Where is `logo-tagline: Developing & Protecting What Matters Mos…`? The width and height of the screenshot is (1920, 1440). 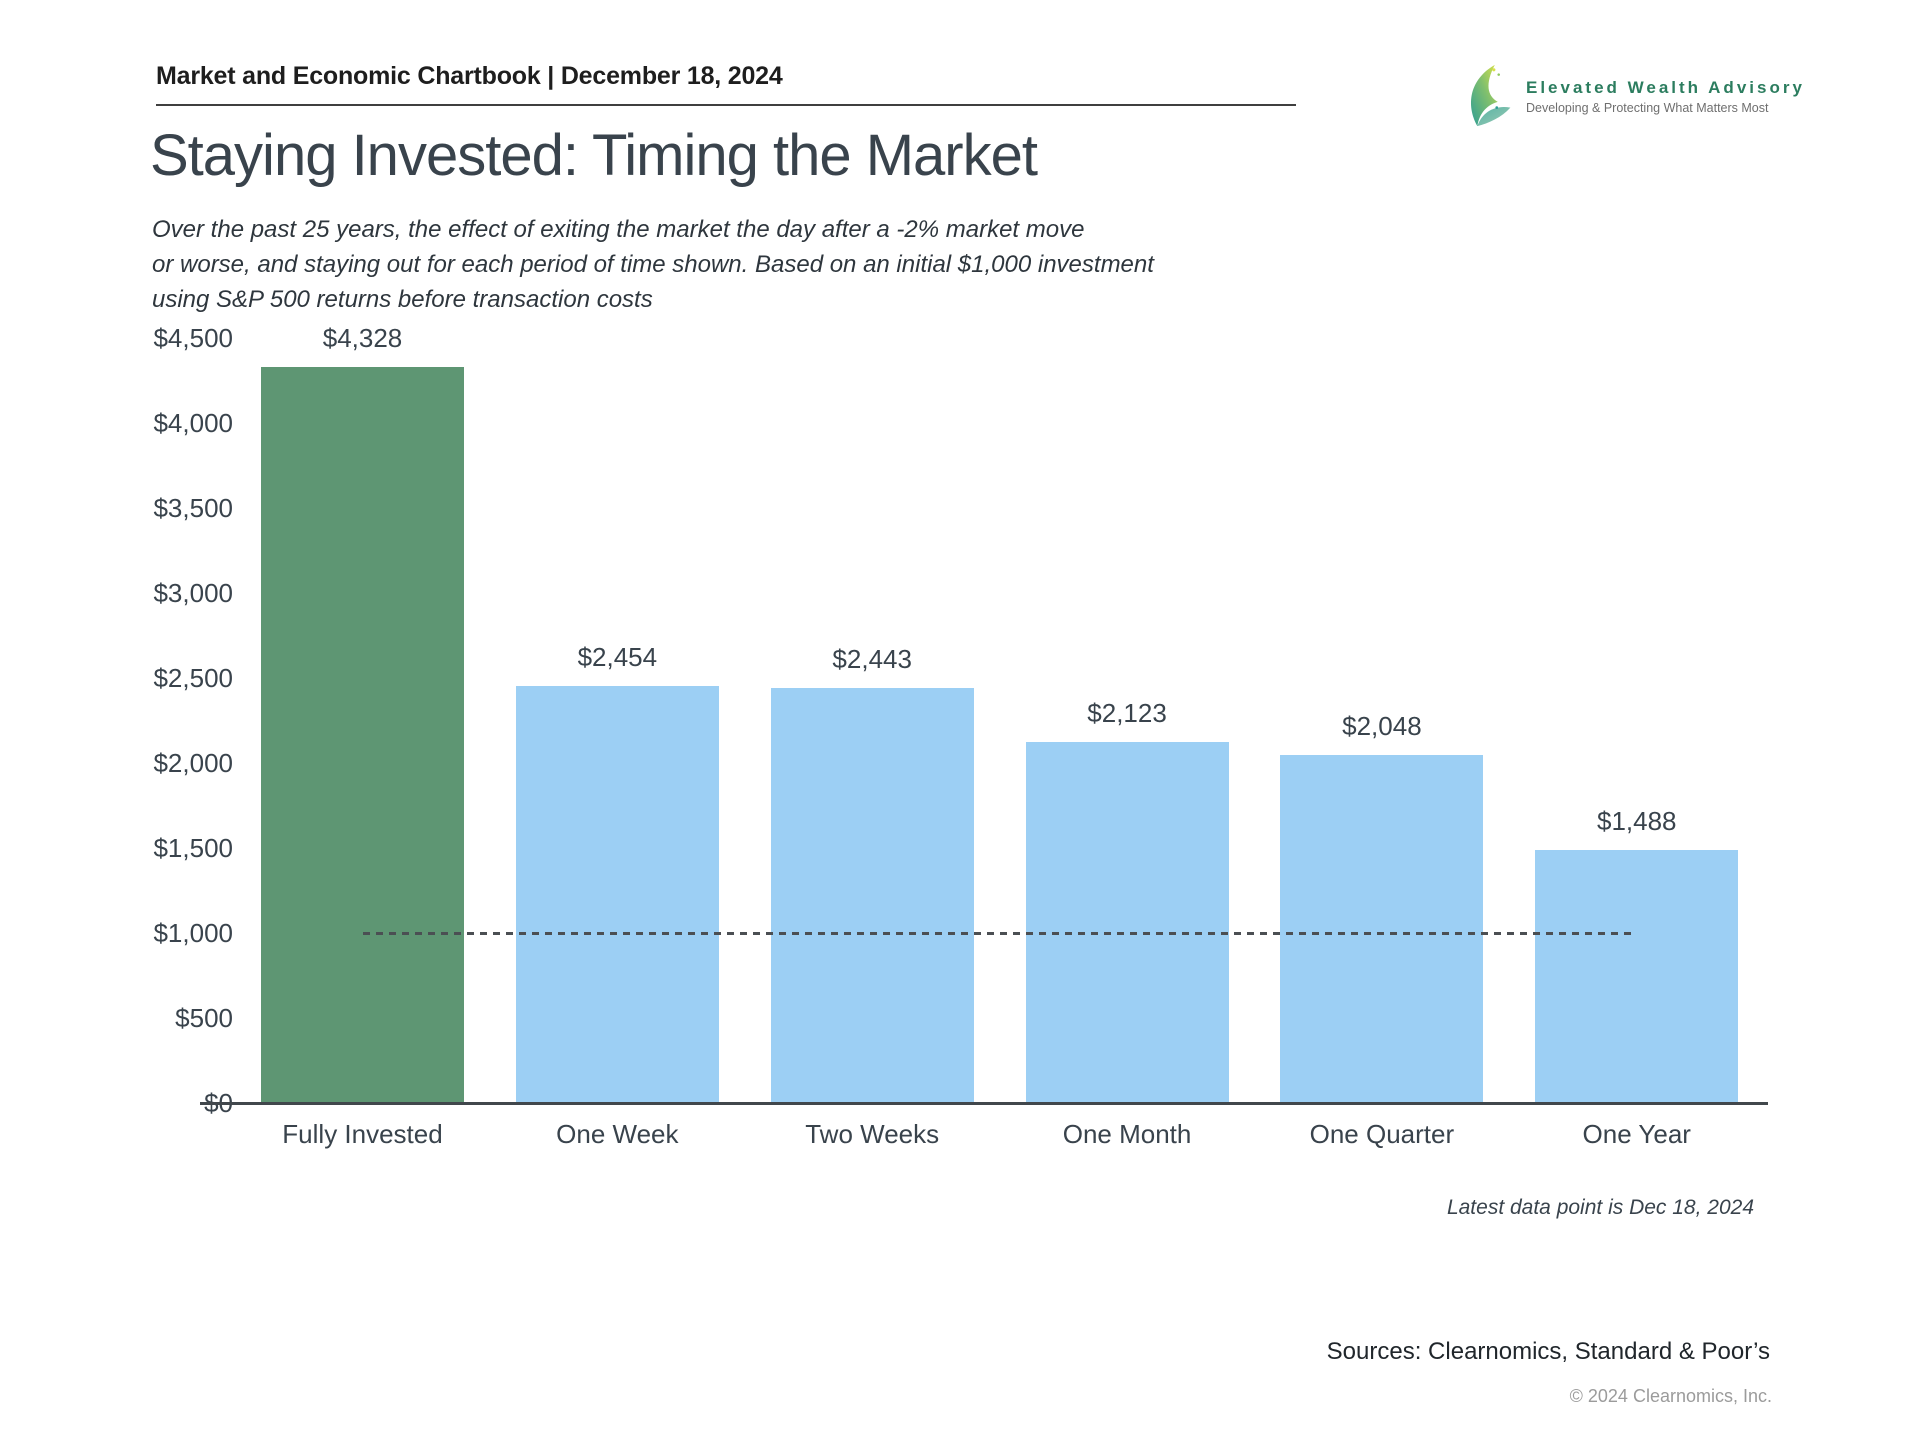 logo-tagline: Developing & Protecting What Matters Mos… is located at coordinates (1647, 107).